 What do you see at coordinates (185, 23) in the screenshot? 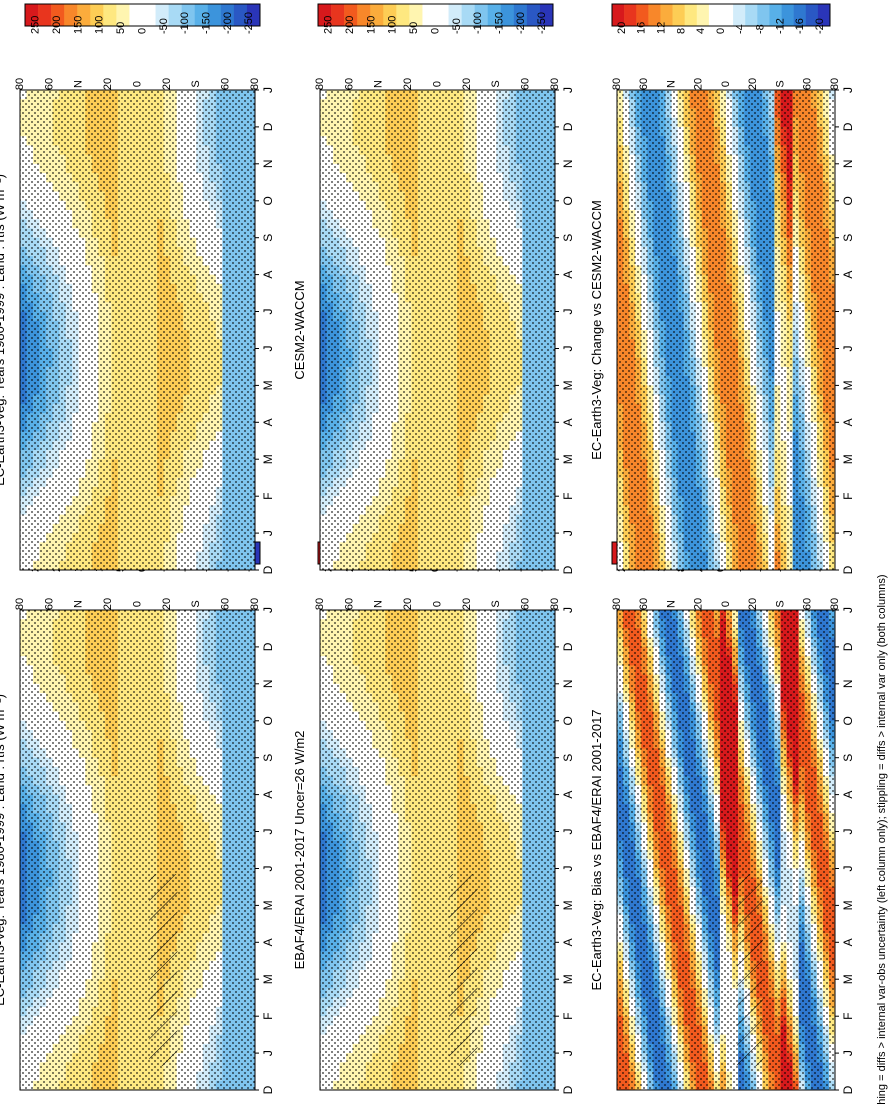
I see `colorbar-tick-label: -100` at bounding box center [185, 23].